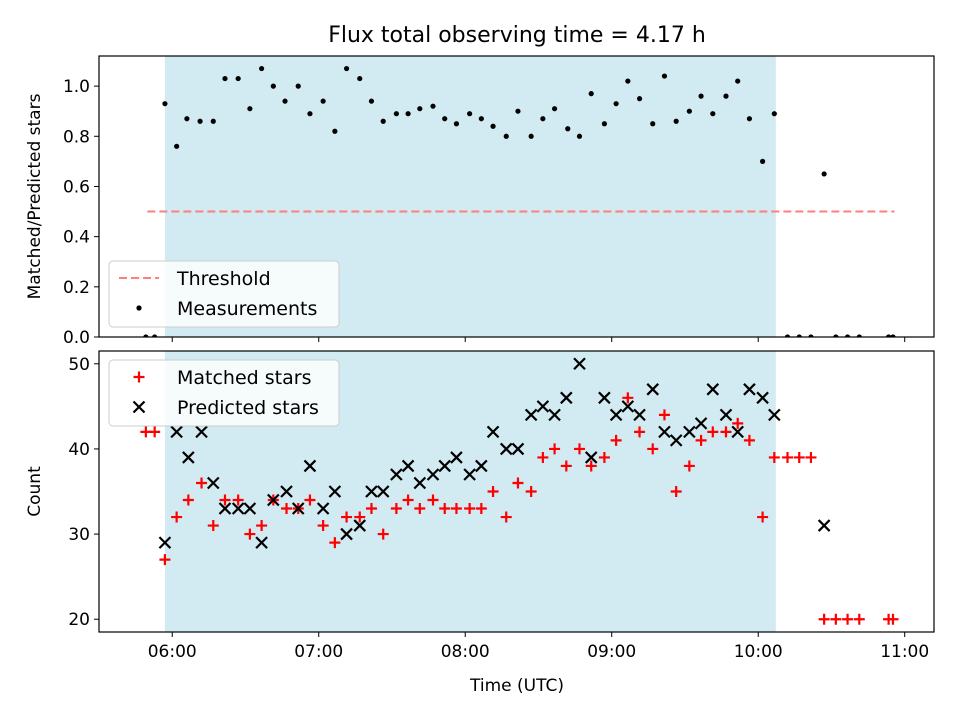 The image size is (960, 720). I want to click on y-tick-label: 0.0, so click(76, 338).